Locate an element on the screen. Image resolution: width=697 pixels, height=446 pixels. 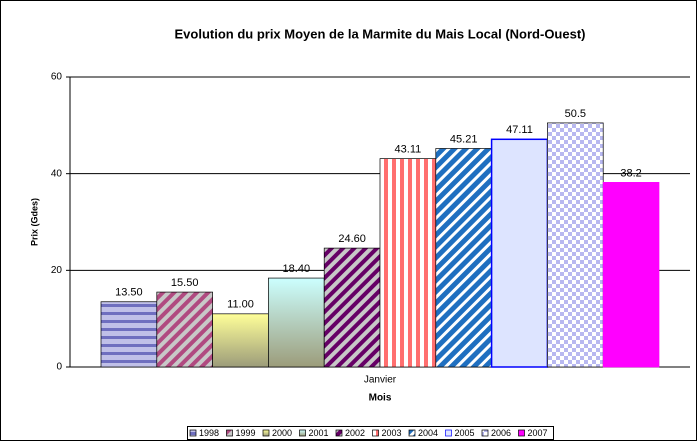
legend-label: 2003 is located at coordinates (392, 433).